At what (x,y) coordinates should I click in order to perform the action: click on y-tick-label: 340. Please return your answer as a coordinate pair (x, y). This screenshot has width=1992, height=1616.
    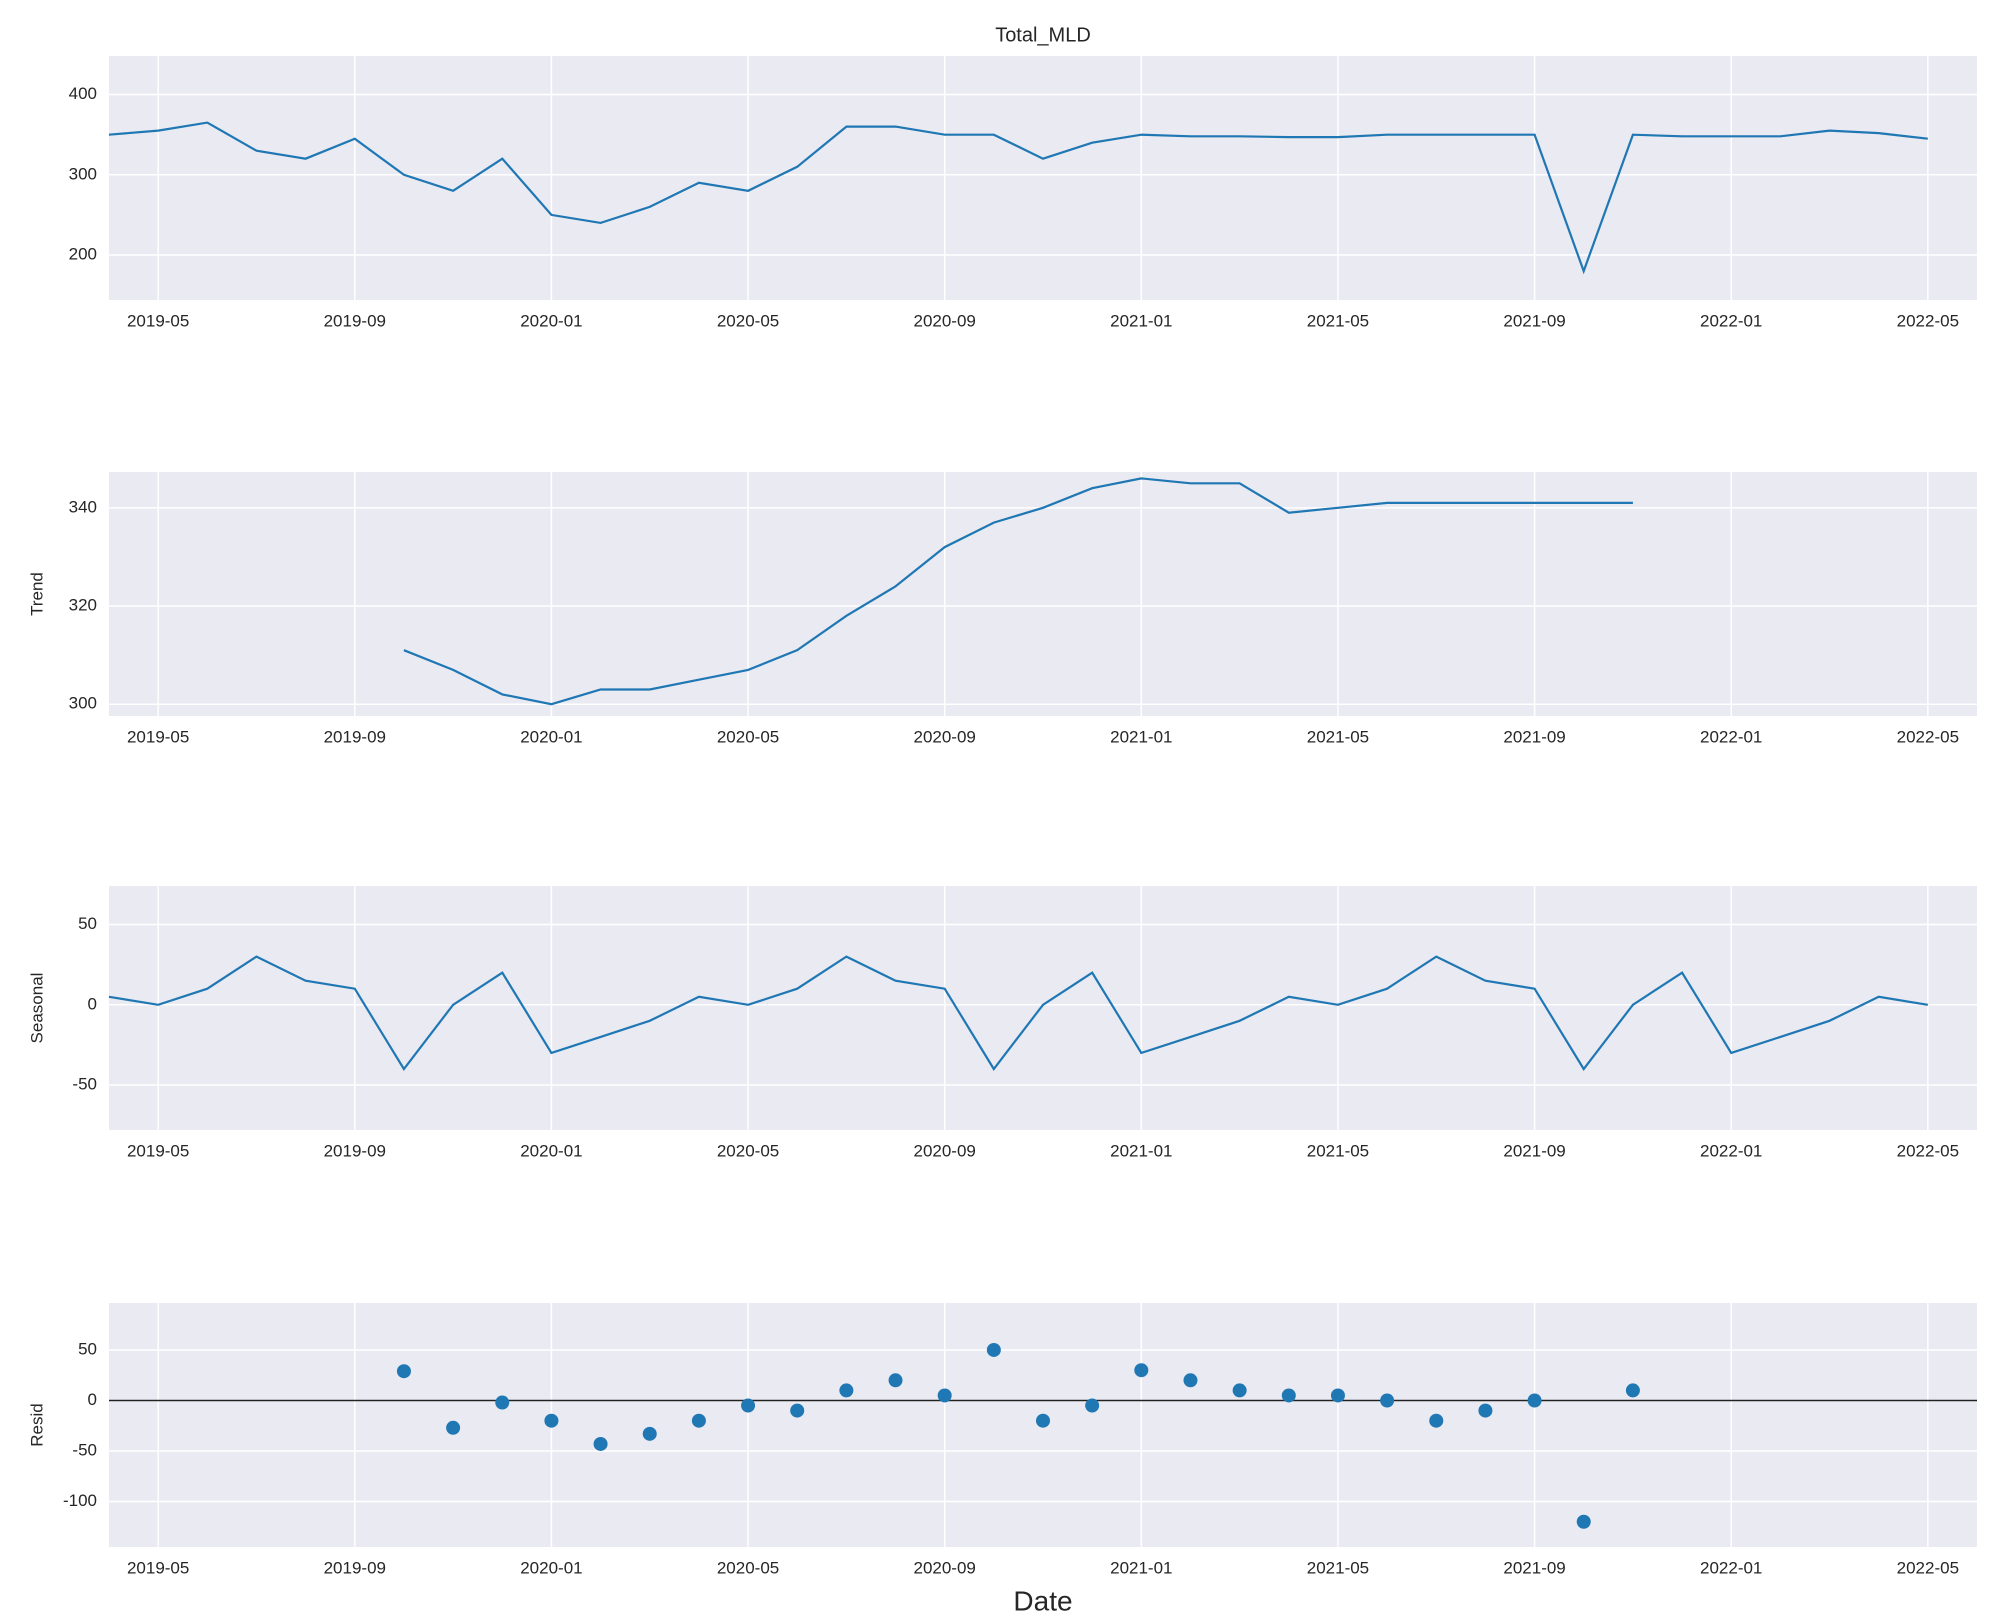
    Looking at the image, I should click on (83, 506).